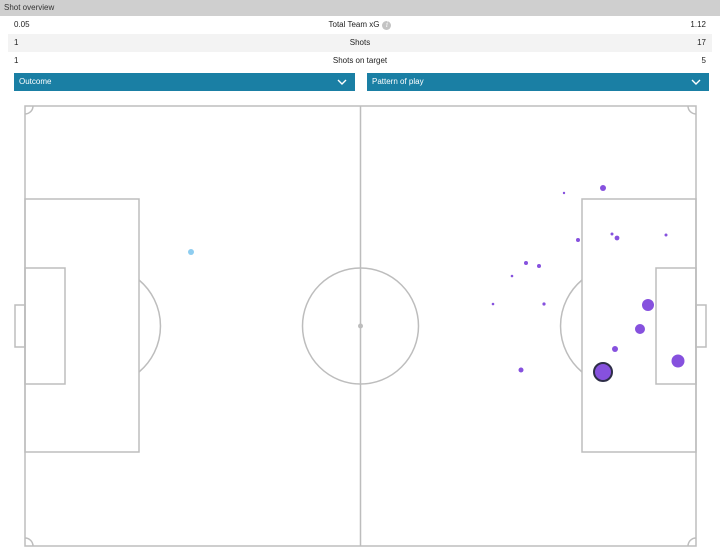  Describe the element at coordinates (150, 326) in the screenshot. I see `left-penalty-arc` at that location.